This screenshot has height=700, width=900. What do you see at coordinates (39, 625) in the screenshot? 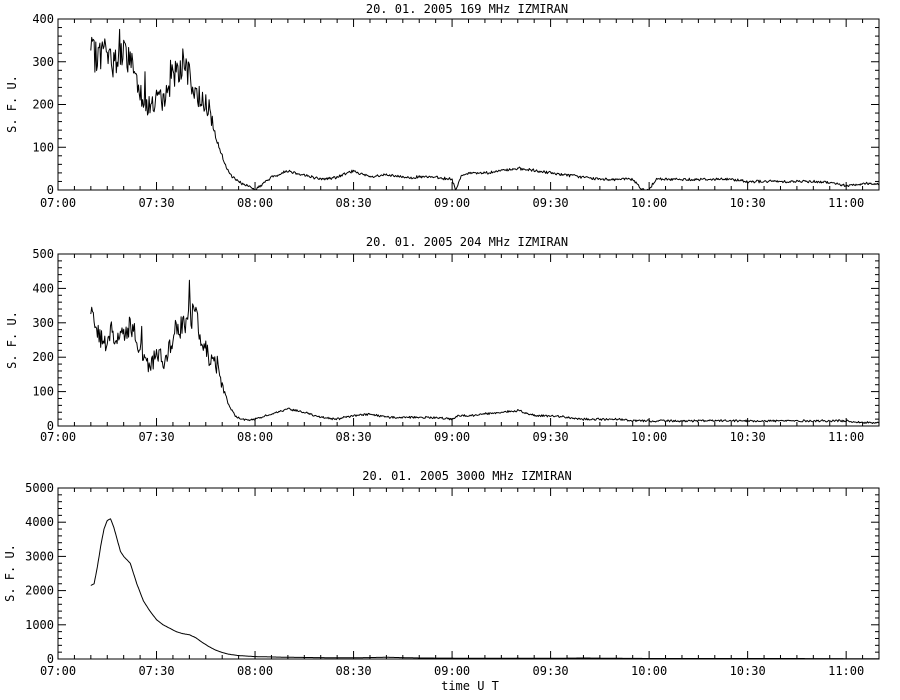
I see `y-tick-label: 1000` at bounding box center [39, 625].